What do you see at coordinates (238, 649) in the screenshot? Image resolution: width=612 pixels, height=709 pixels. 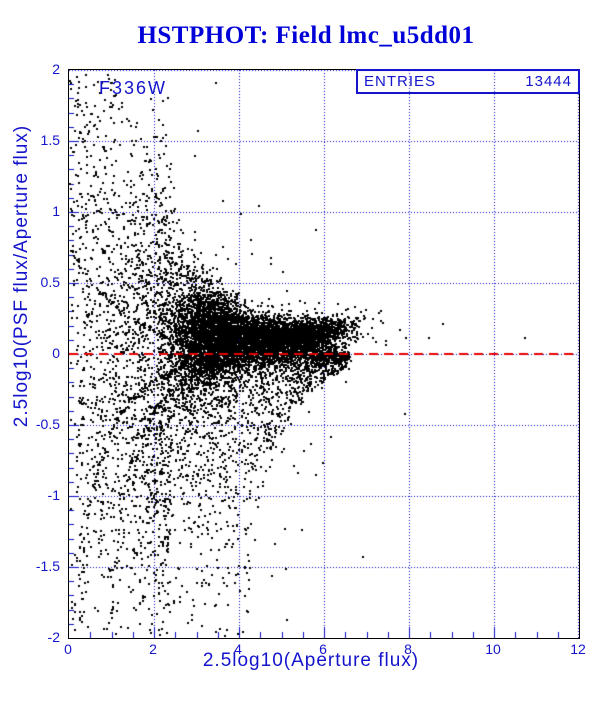 I see `x-tick-label: 4` at bounding box center [238, 649].